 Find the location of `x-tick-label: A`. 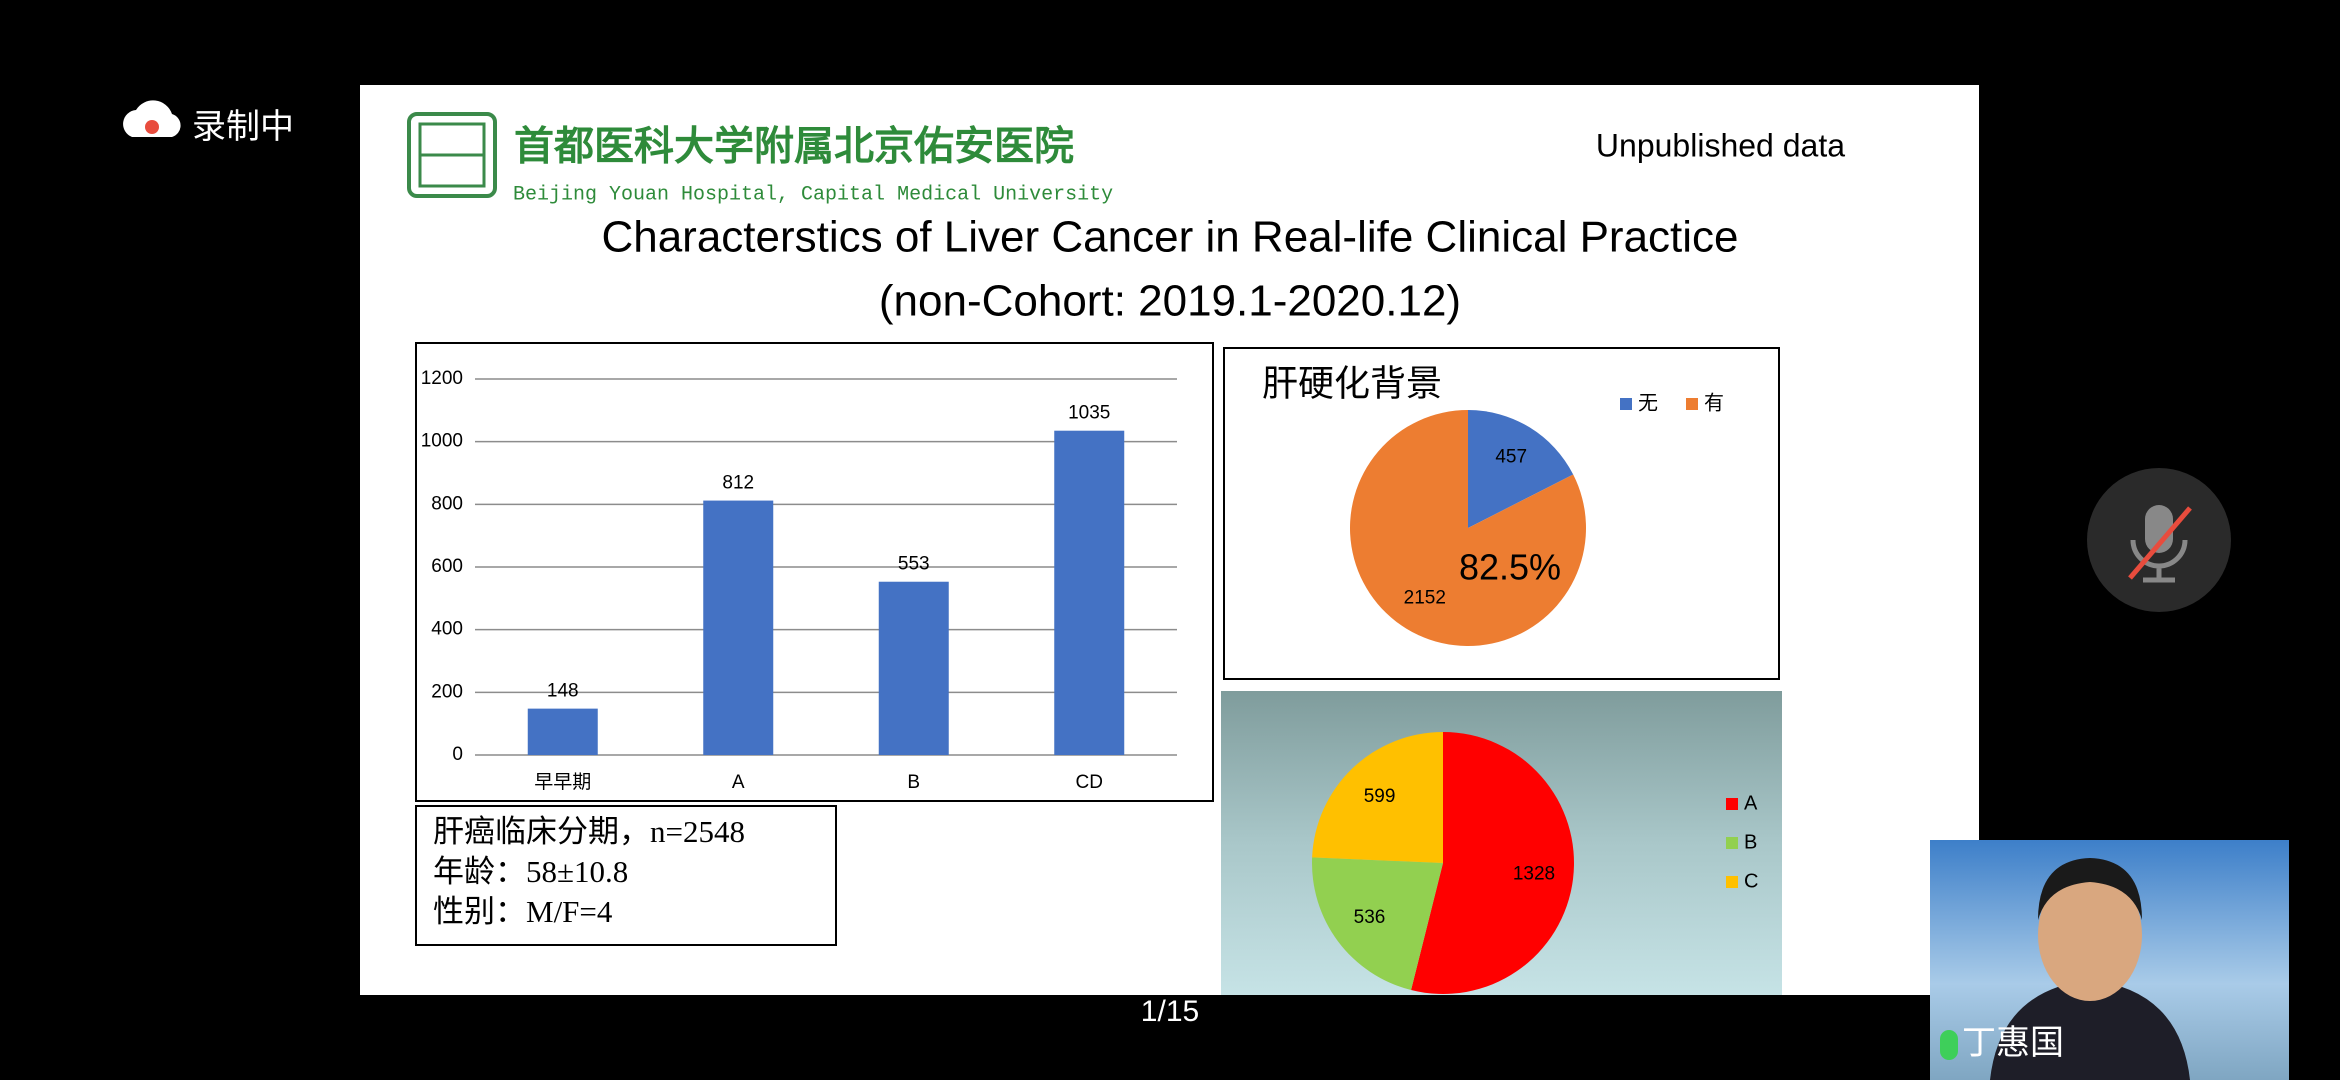

x-tick-label: A is located at coordinates (738, 782).